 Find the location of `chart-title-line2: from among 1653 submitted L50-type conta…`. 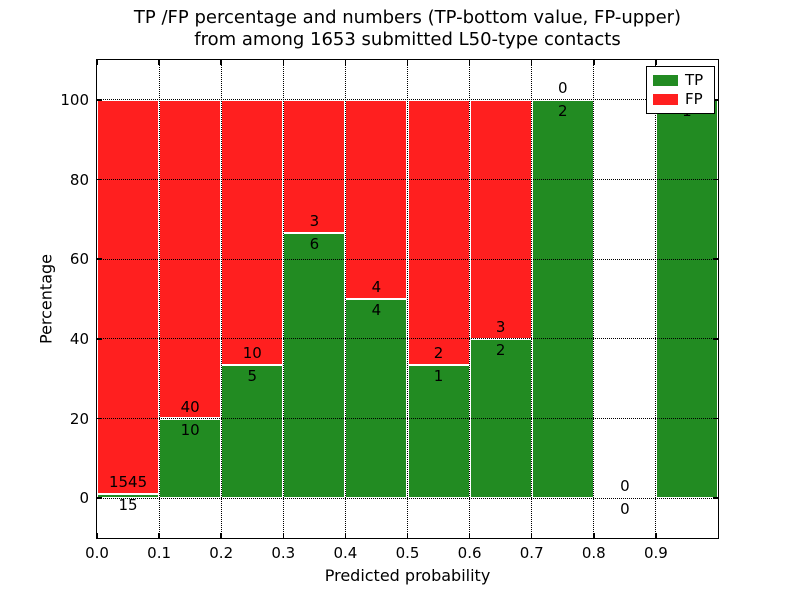

chart-title-line2: from among 1653 submitted L50-type conta… is located at coordinates (407, 39).